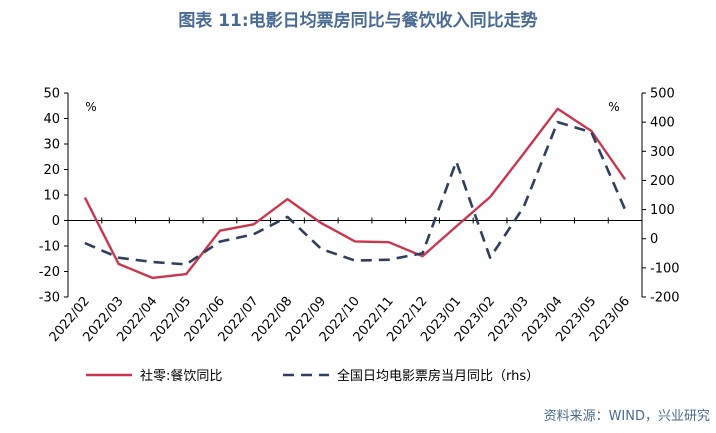 This screenshot has width=716, height=433. I want to click on y-tick-label-right: 300, so click(662, 152).